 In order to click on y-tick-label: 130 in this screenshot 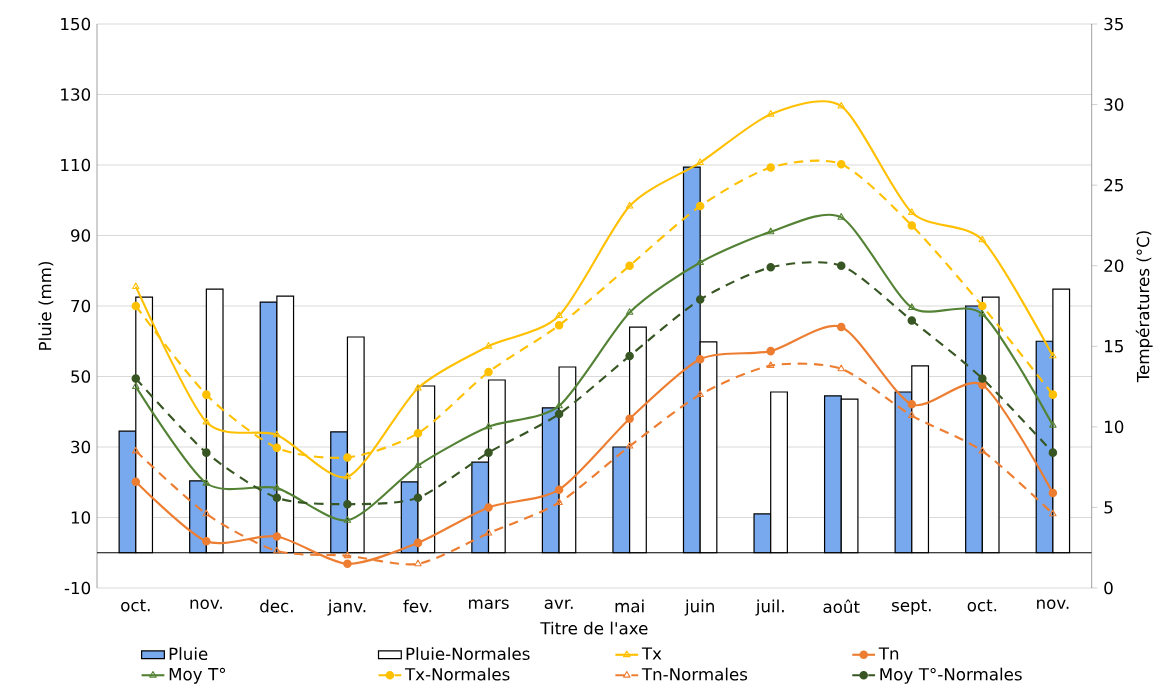, I will do `click(76, 94)`.